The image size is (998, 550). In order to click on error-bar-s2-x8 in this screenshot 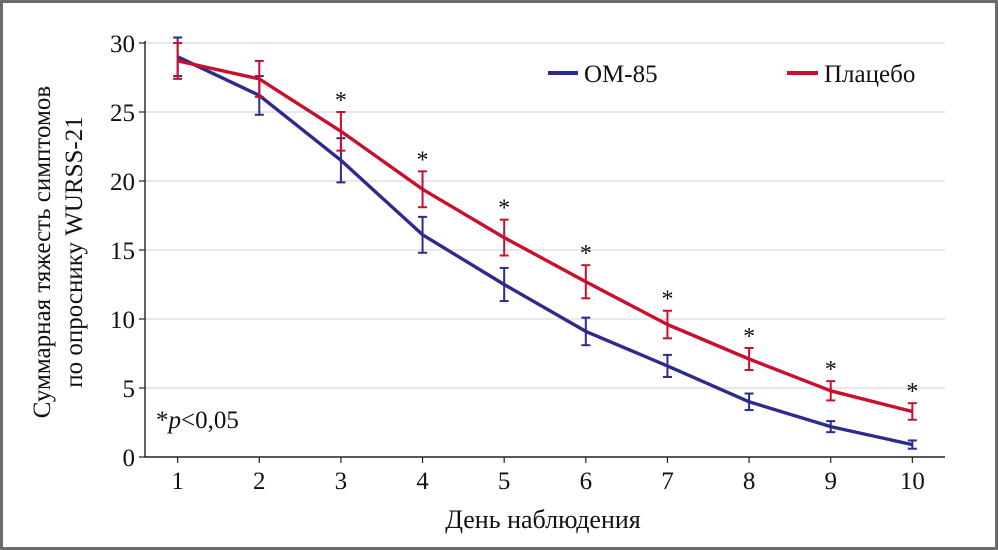, I will do `click(749, 359)`.